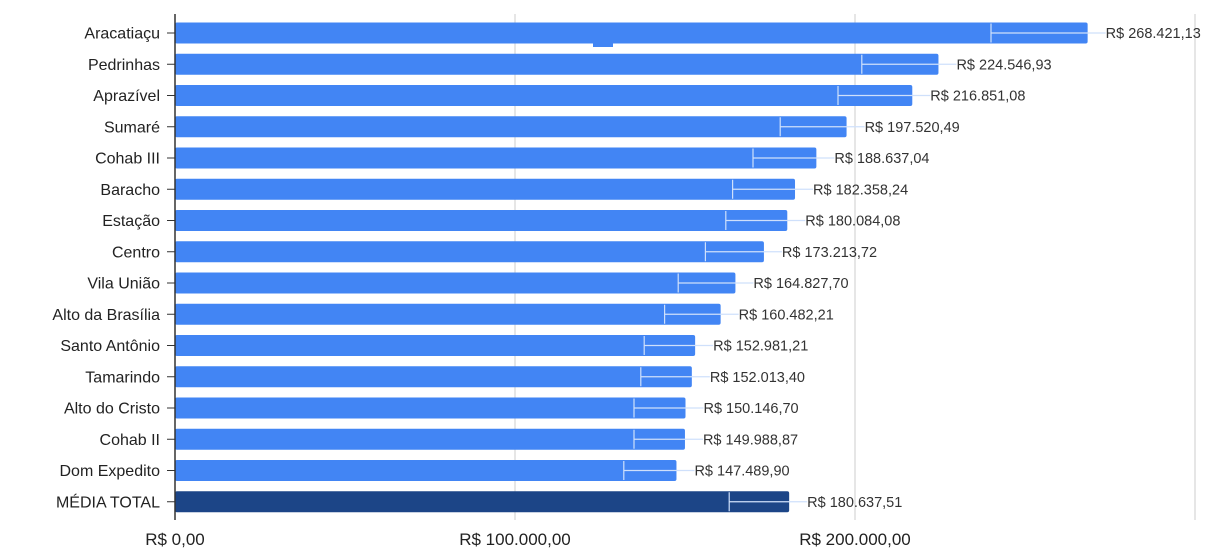 Image resolution: width=1225 pixels, height=552 pixels. I want to click on category-label: MÉDIA TOTAL, so click(108, 501).